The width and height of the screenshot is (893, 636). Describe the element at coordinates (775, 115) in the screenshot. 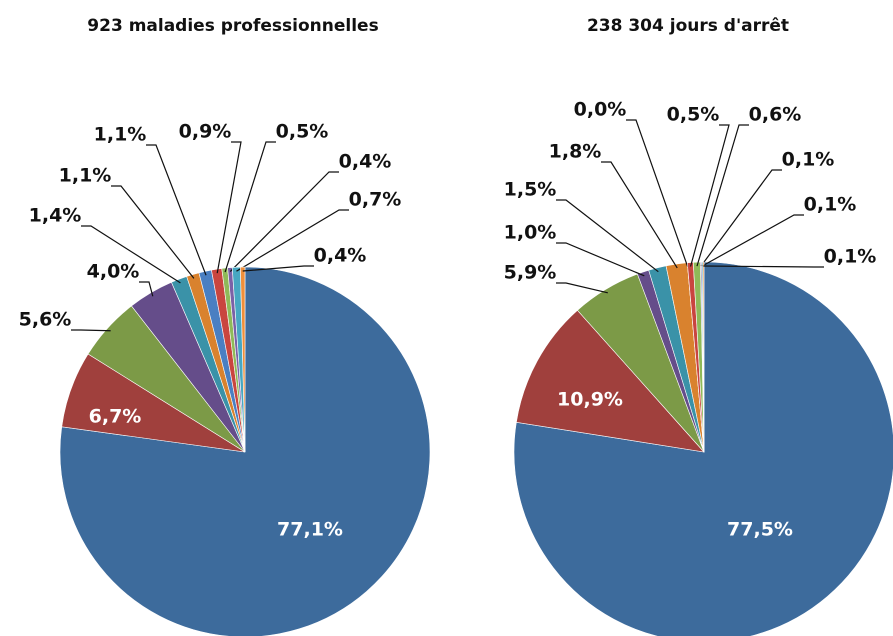

I see `data-label: 0,6%` at that location.